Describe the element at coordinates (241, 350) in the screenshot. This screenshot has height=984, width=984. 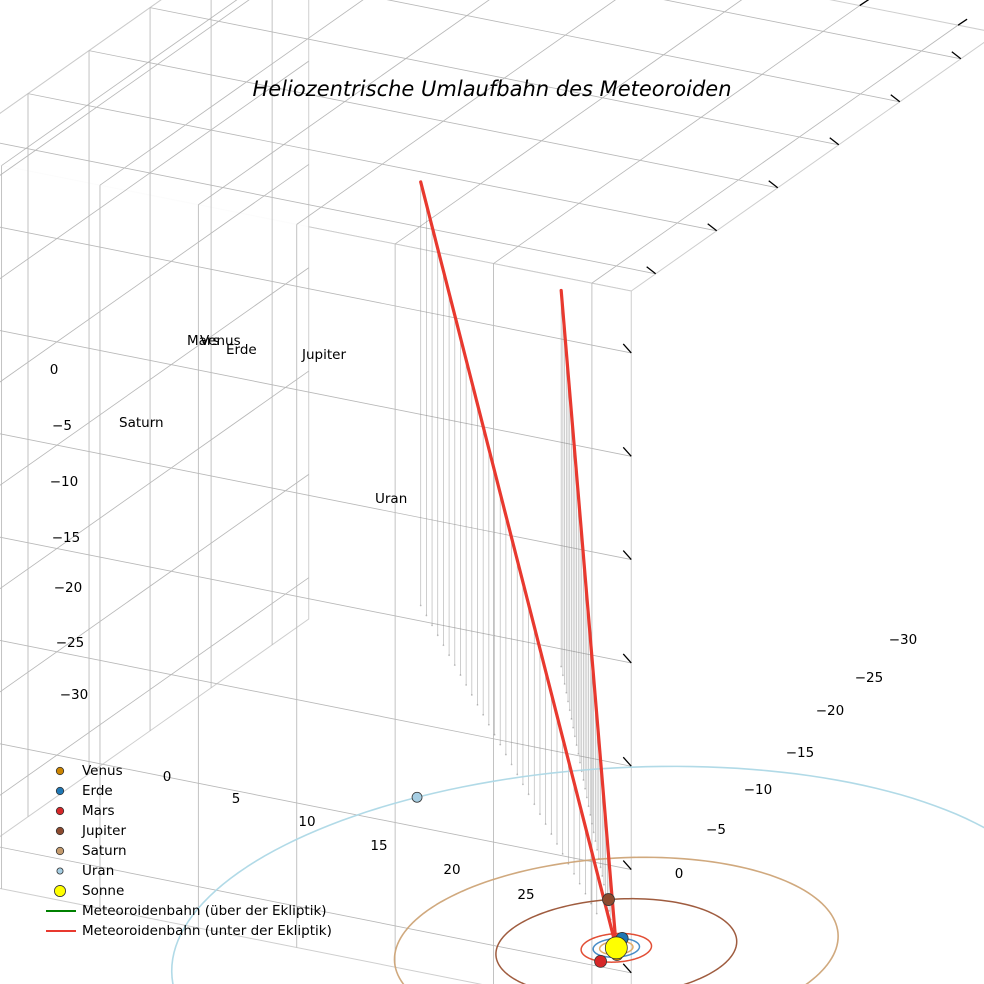
I see `annotation-erde: Erde` at that location.